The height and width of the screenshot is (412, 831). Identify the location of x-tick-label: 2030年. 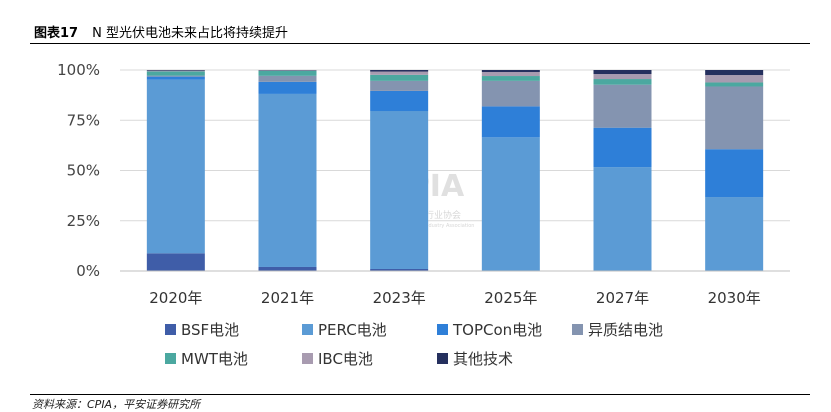
(734, 298).